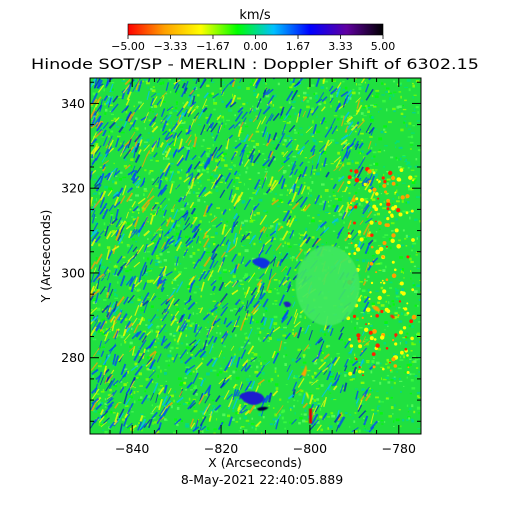  Describe the element at coordinates (255, 46) in the screenshot. I see `colorbar-tick-label: 0.00` at that location.